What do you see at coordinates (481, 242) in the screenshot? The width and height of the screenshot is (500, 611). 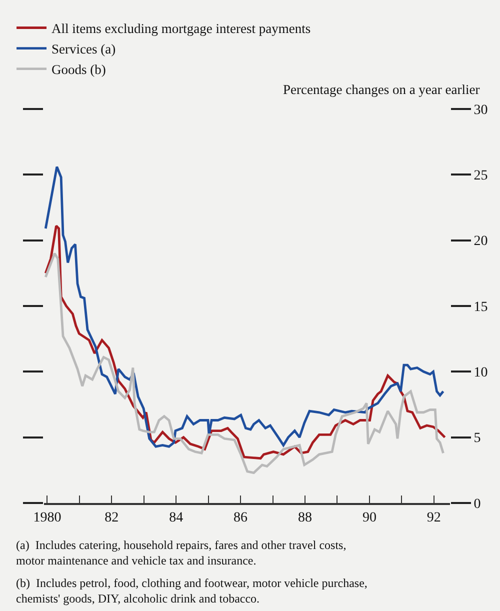 I see `y-tick-label: 20` at bounding box center [481, 242].